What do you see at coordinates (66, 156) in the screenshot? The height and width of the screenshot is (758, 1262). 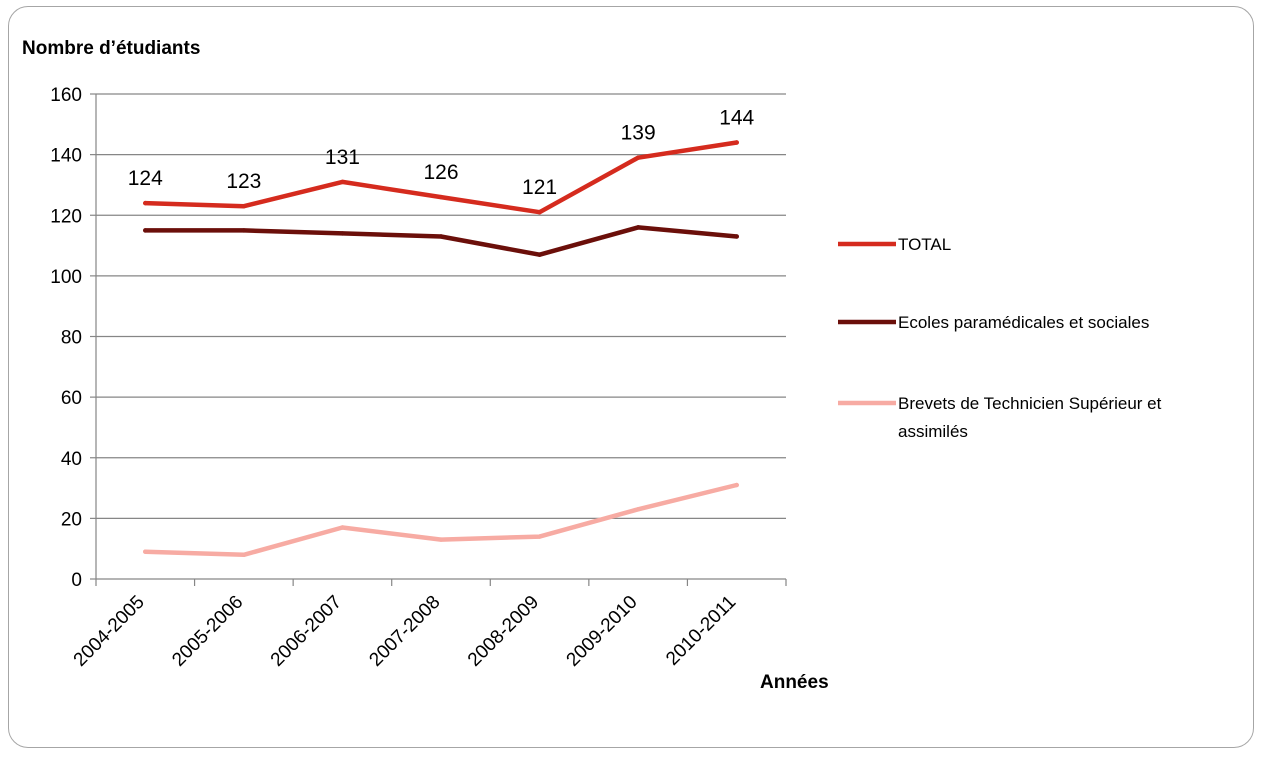 I see `y-tick-label: 140` at bounding box center [66, 156].